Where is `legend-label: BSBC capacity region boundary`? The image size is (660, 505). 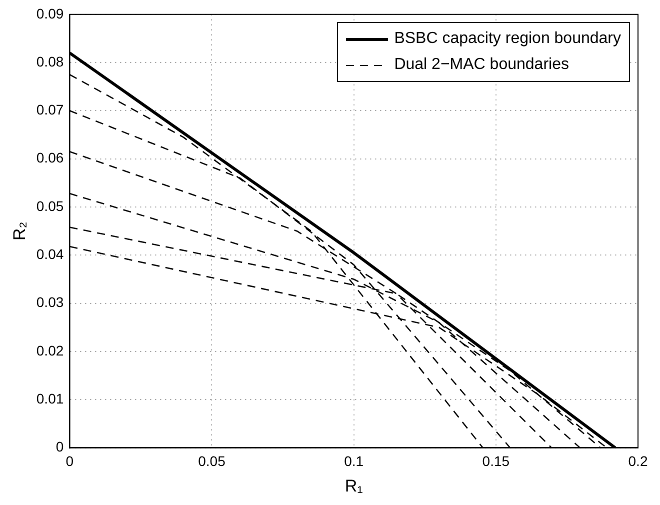
legend-label: BSBC capacity region boundary is located at coordinates (507, 39).